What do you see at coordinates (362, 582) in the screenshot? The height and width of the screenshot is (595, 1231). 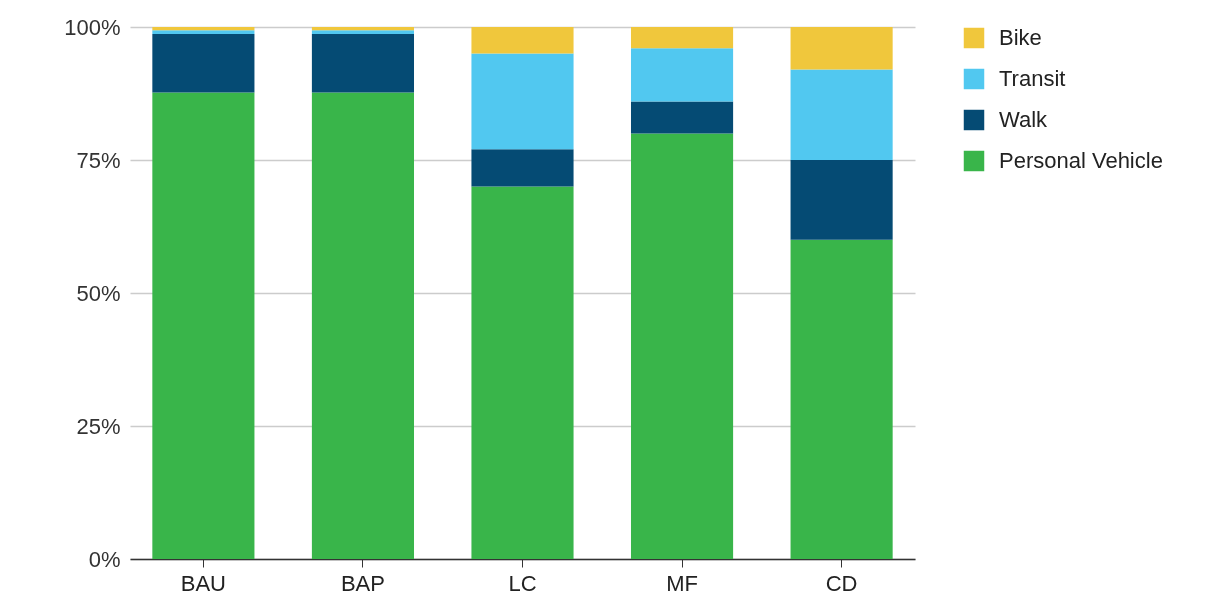 I see `x-tick-label: BAP` at bounding box center [362, 582].